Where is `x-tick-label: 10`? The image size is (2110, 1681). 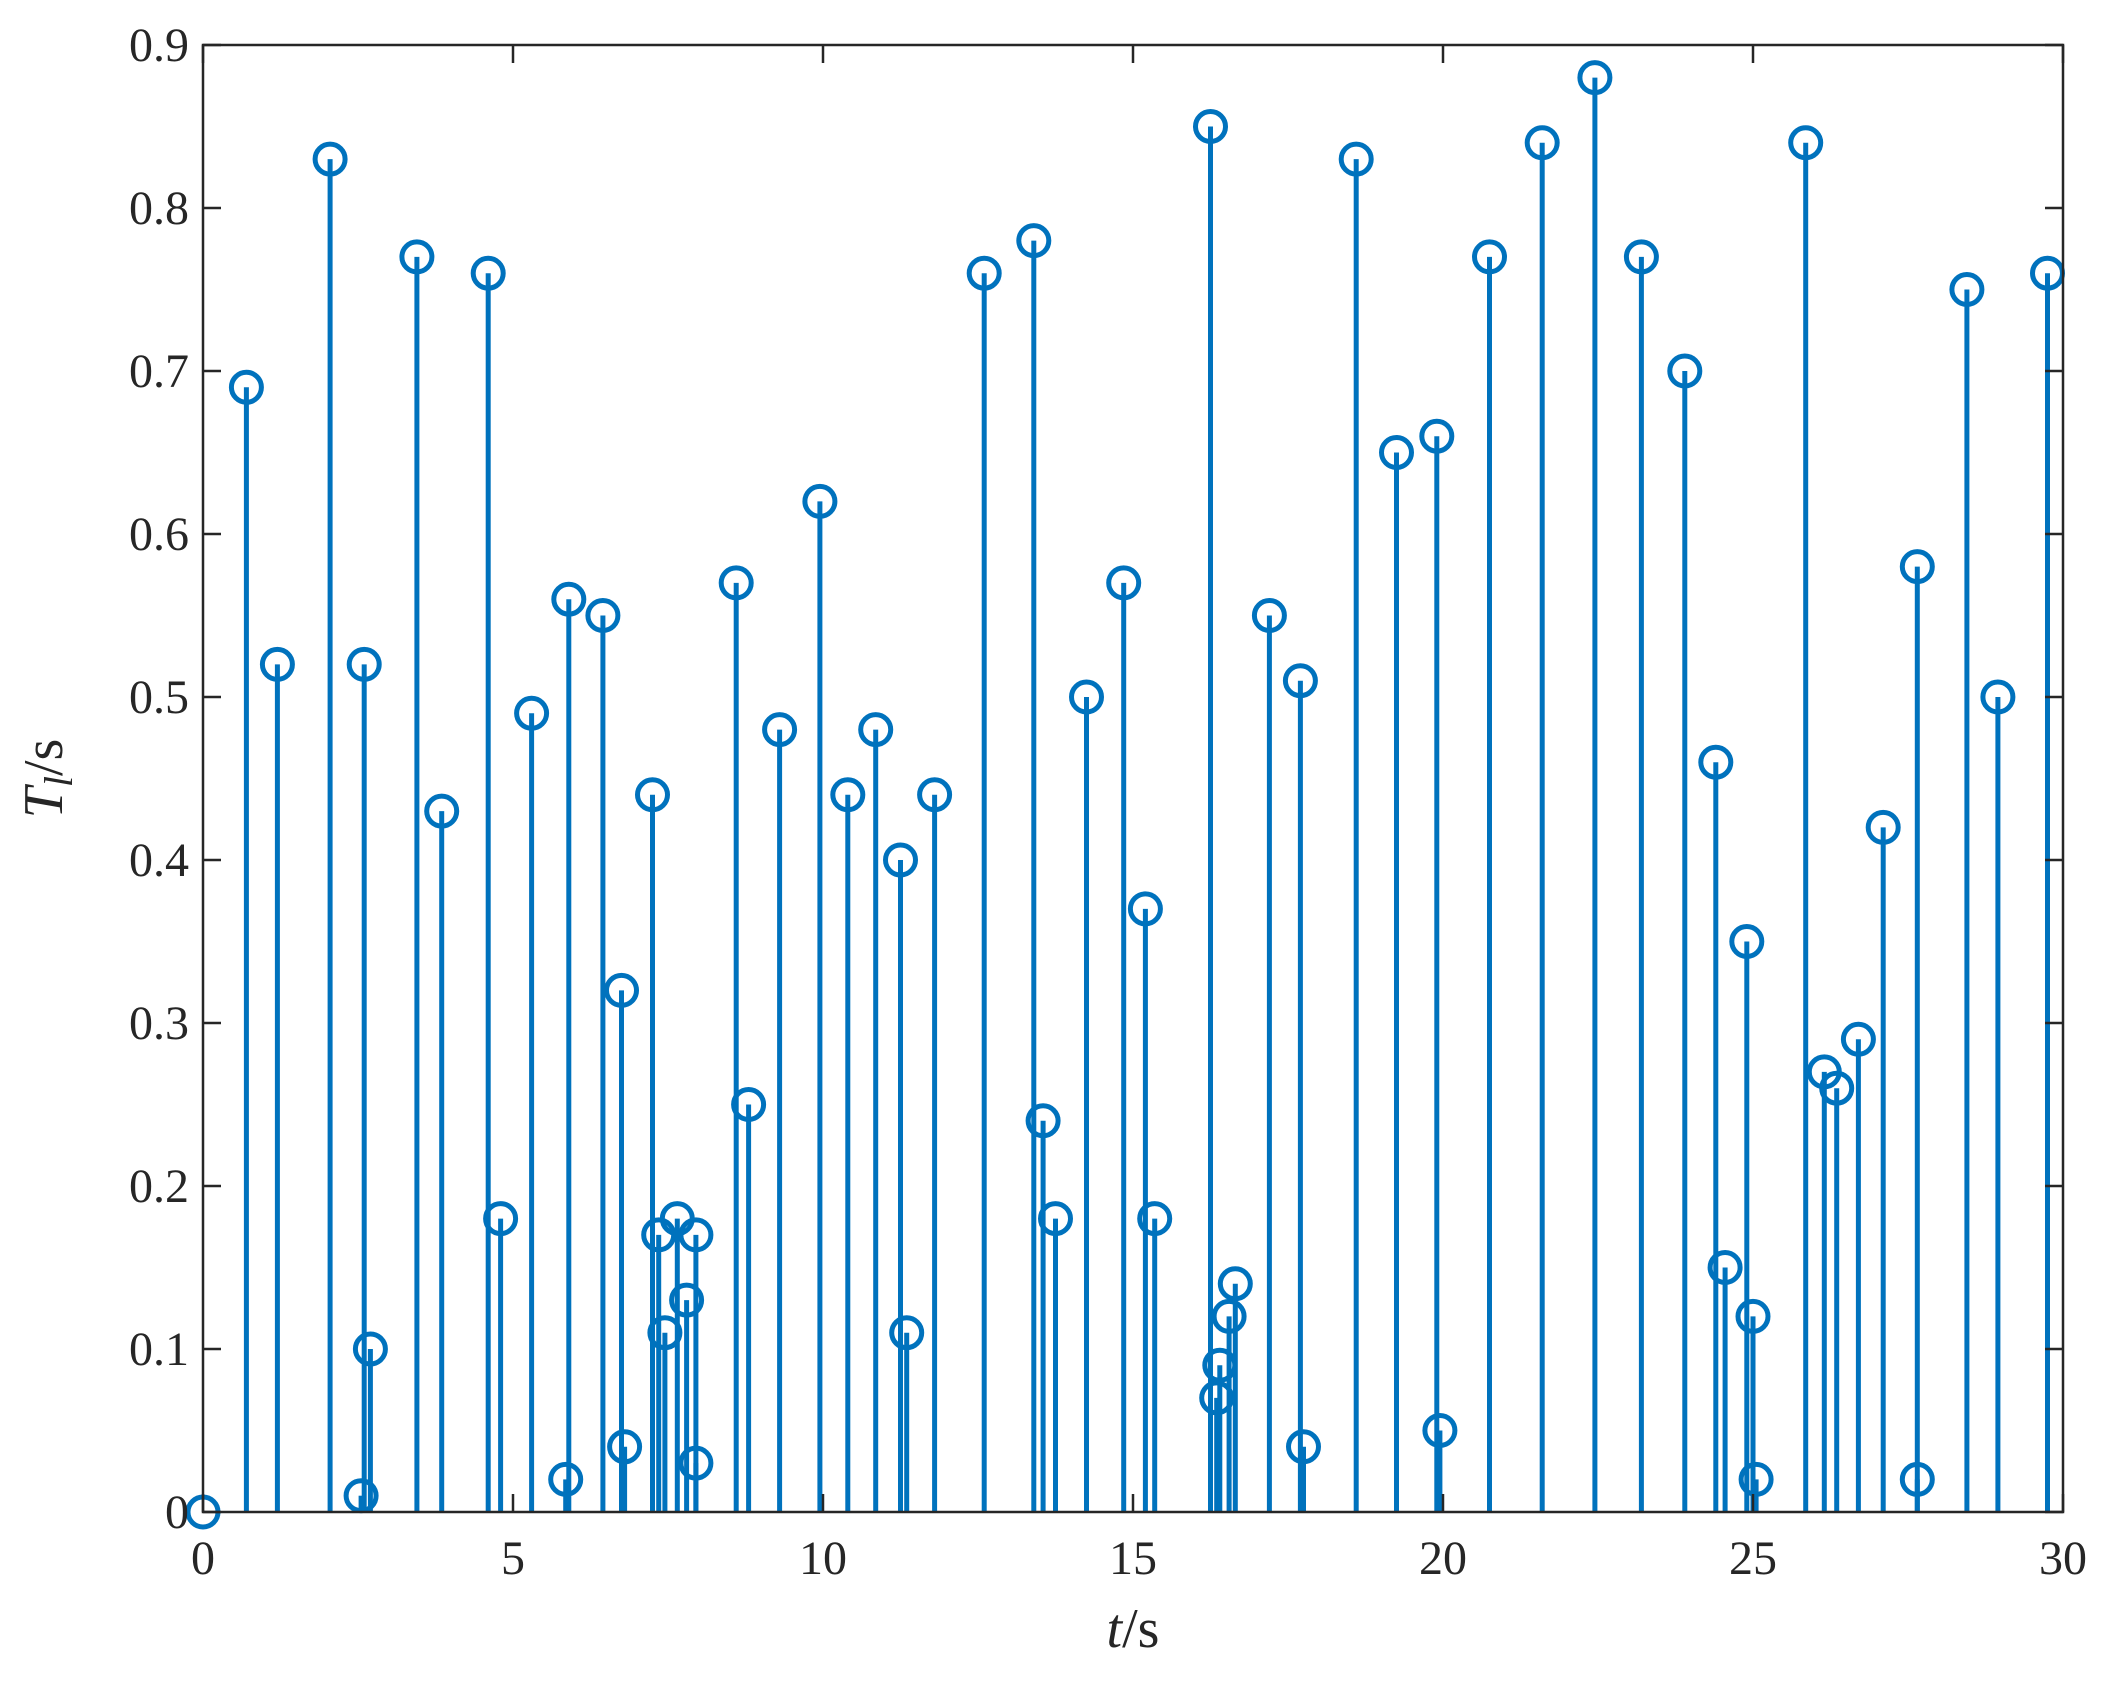
x-tick-label: 10 is located at coordinates (823, 1558).